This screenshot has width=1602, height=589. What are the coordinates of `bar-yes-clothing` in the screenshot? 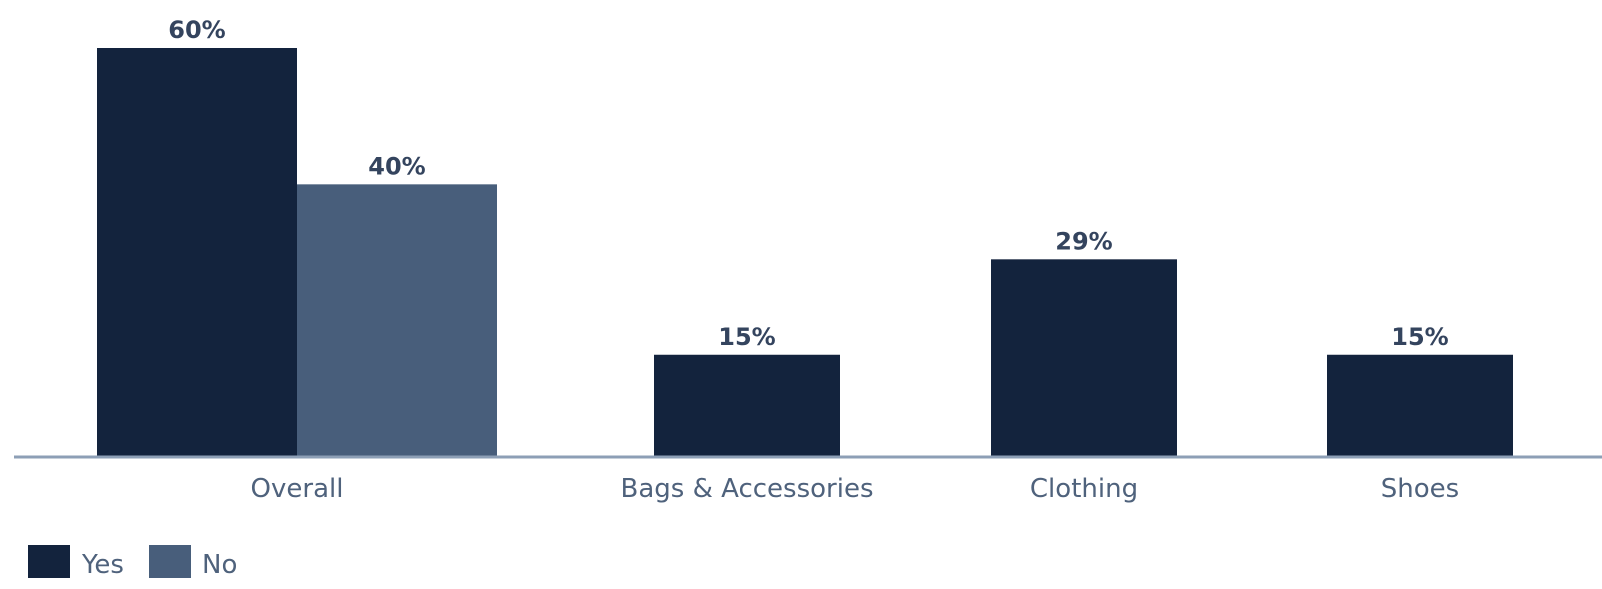 It's located at (1084, 358).